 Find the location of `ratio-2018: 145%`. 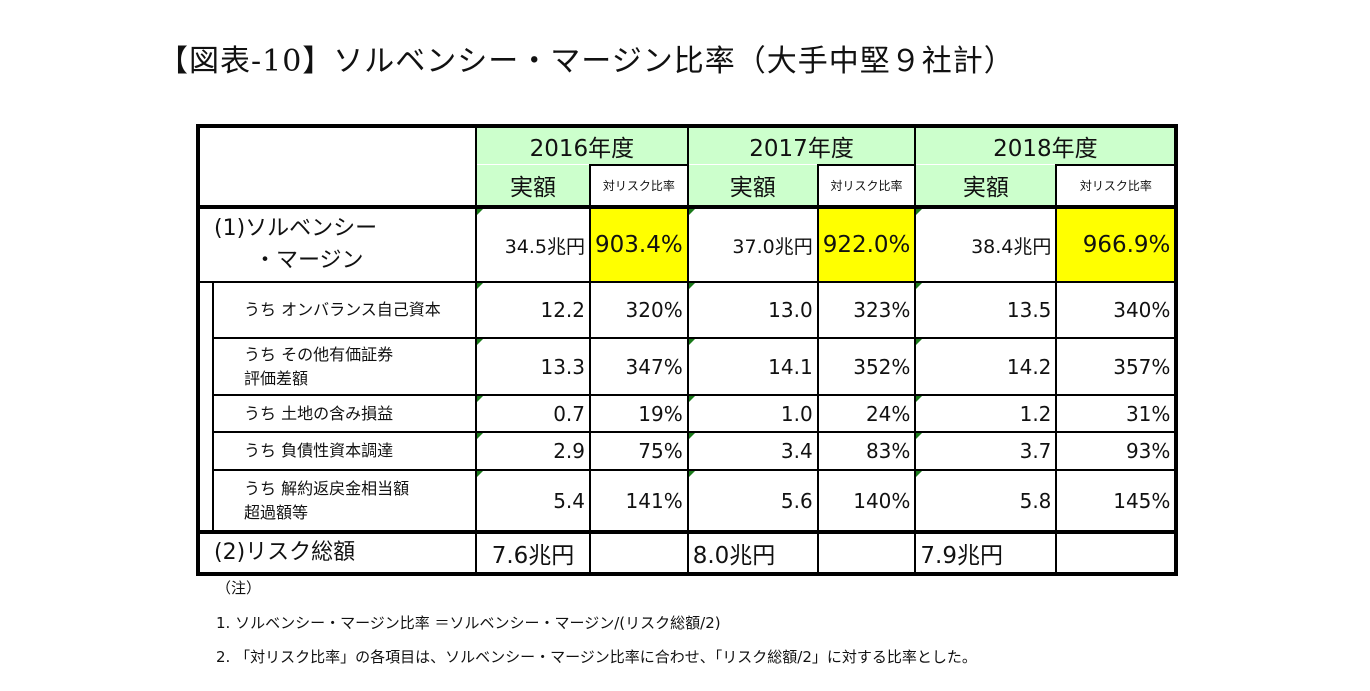

ratio-2018: 145% is located at coordinates (1116, 501).